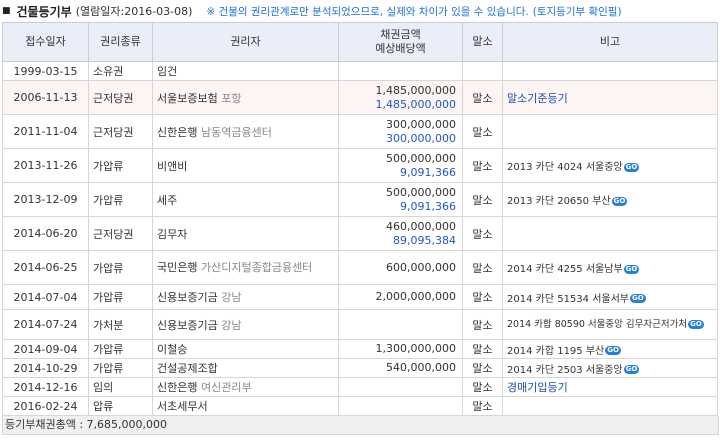  Describe the element at coordinates (45, 97) in the screenshot. I see `row-date: 2006-11-13` at that location.